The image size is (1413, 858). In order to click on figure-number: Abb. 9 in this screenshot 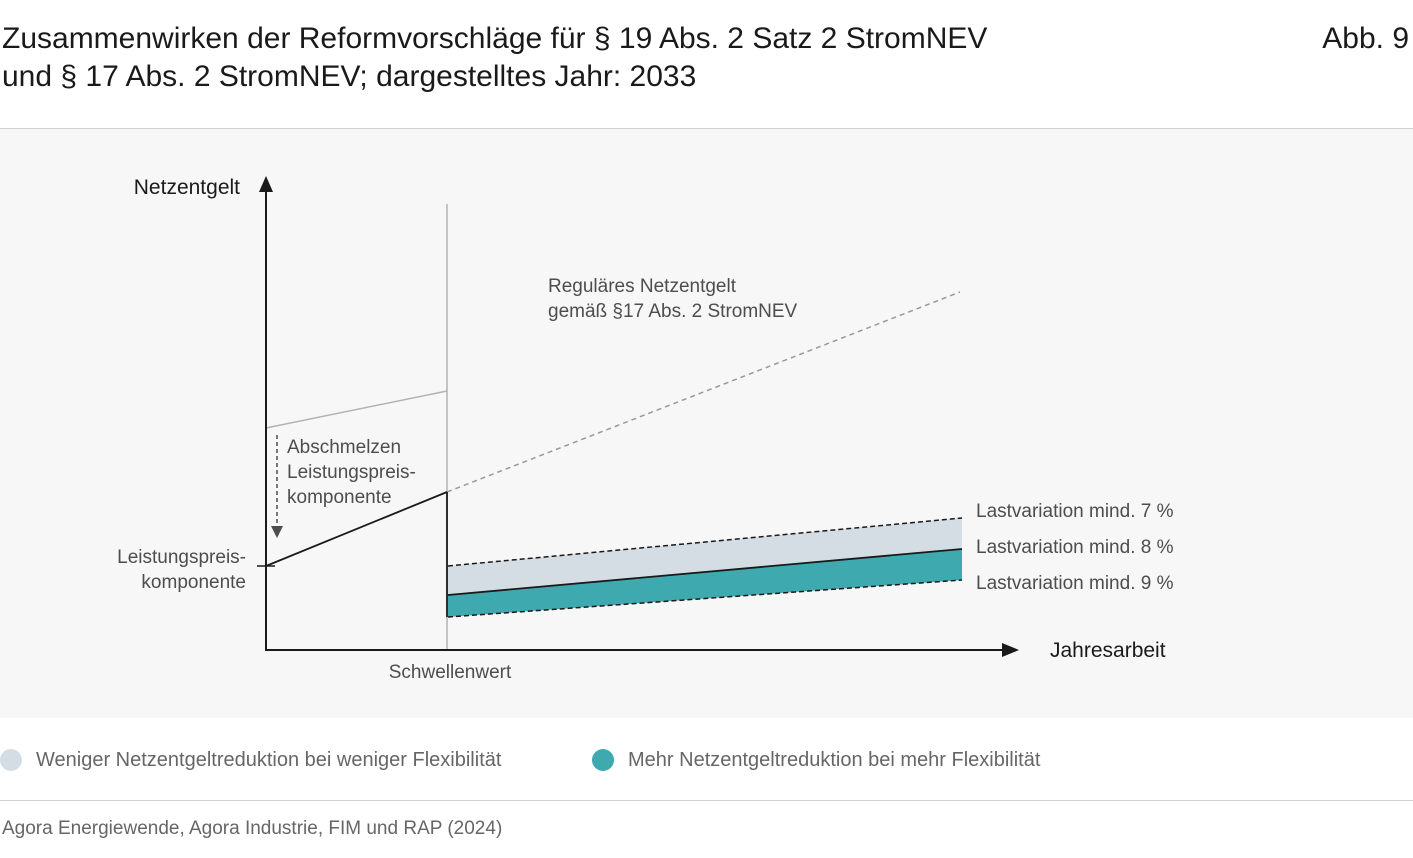, I will do `click(1365, 38)`.